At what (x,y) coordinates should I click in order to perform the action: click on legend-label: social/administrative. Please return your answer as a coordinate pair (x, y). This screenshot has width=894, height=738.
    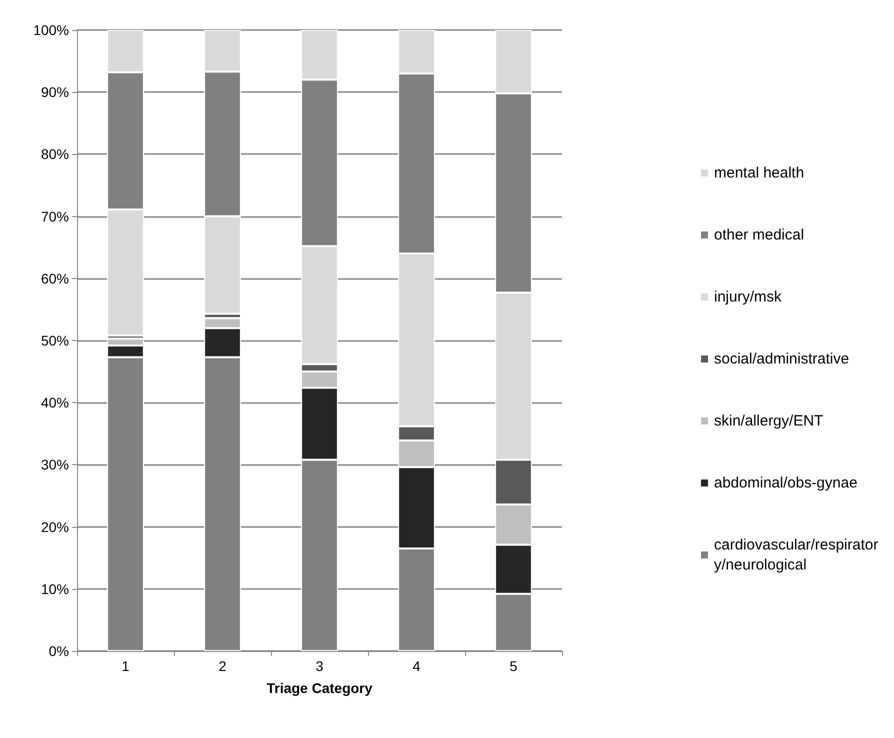
    Looking at the image, I should click on (782, 359).